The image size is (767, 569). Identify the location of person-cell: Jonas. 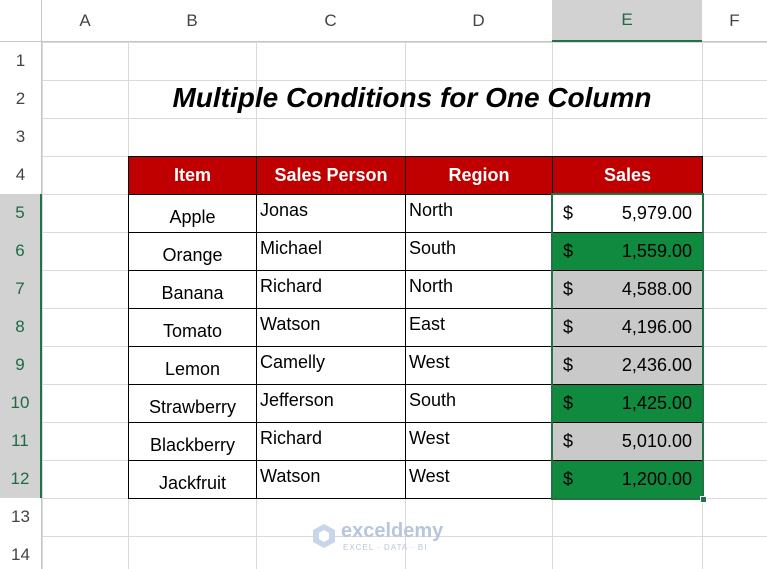
(331, 213).